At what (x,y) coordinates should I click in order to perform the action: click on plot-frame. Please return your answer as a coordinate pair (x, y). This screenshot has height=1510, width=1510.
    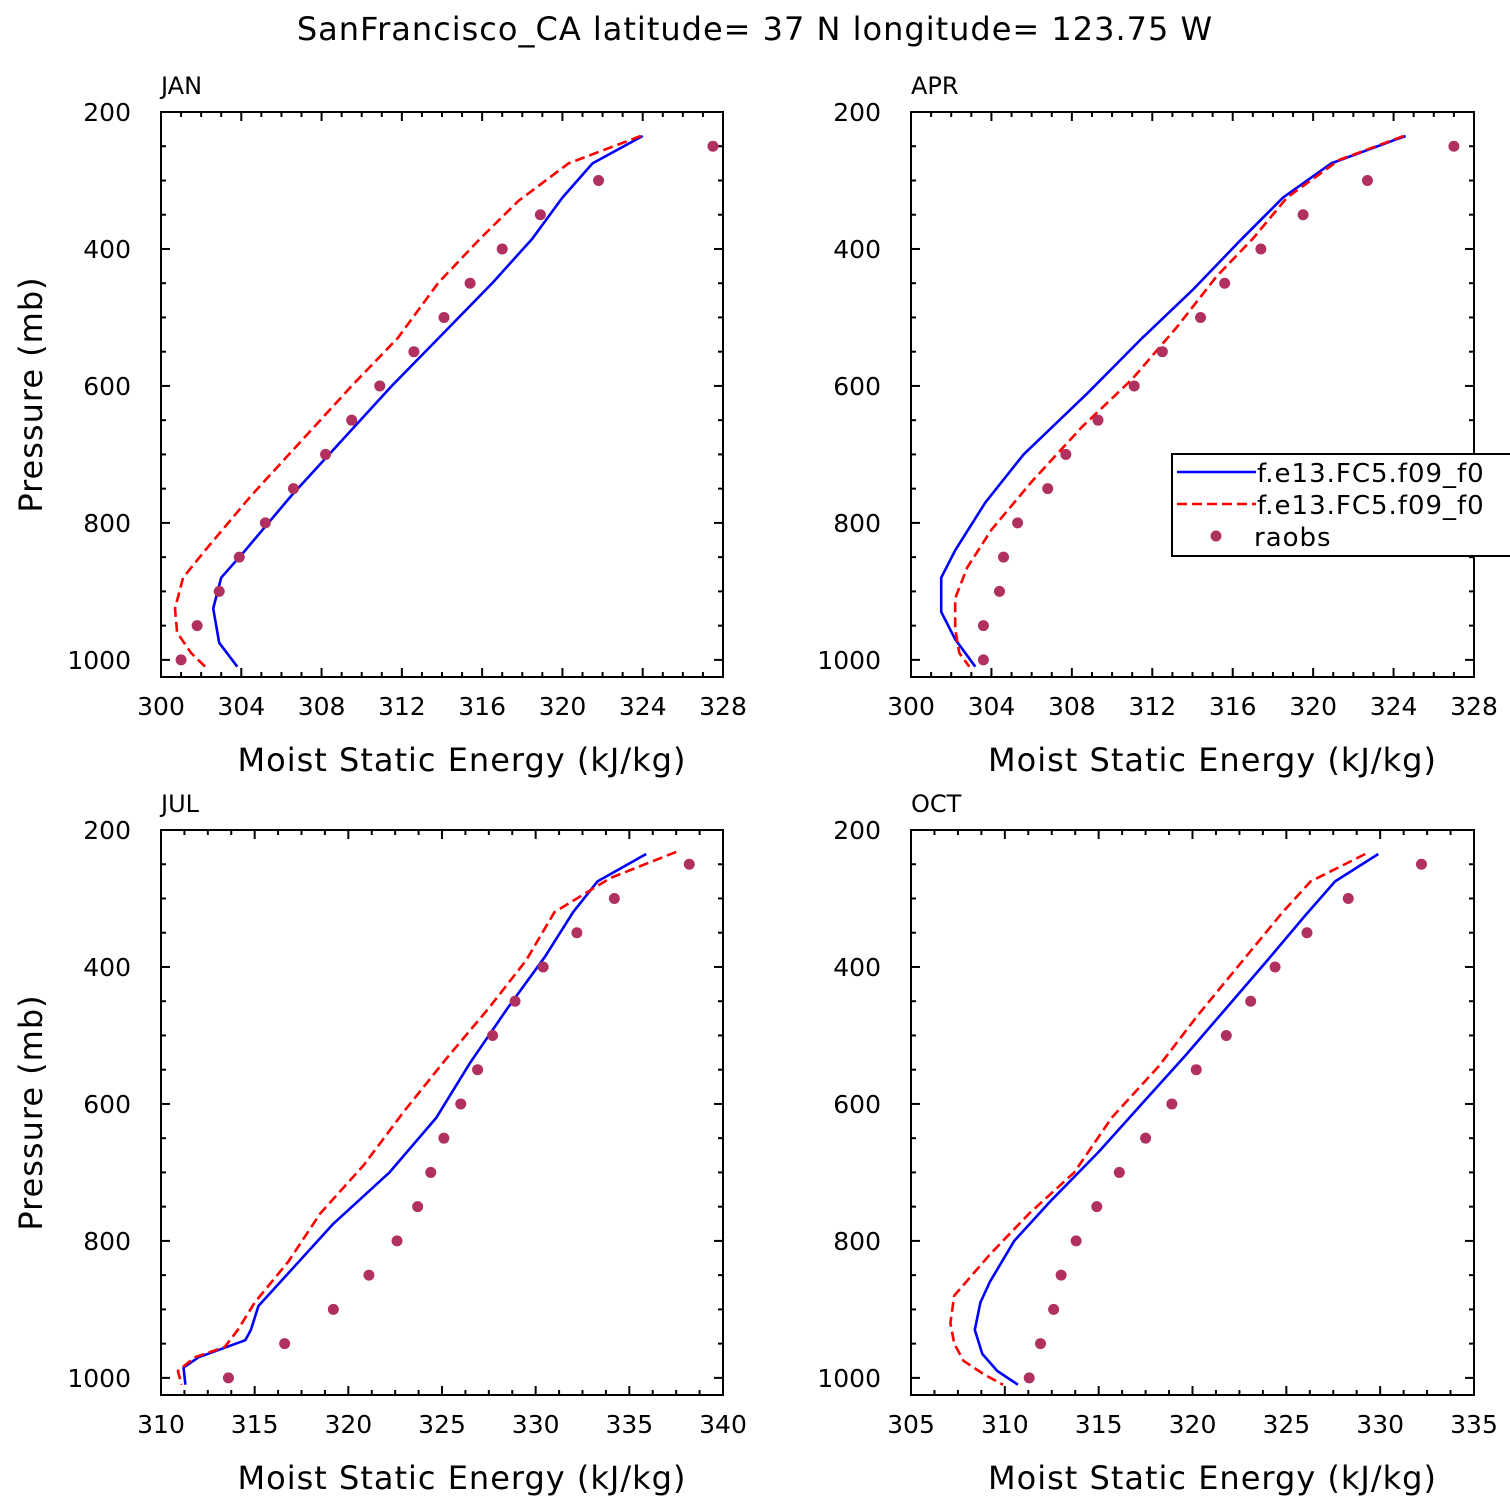
    Looking at the image, I should click on (1192, 1112).